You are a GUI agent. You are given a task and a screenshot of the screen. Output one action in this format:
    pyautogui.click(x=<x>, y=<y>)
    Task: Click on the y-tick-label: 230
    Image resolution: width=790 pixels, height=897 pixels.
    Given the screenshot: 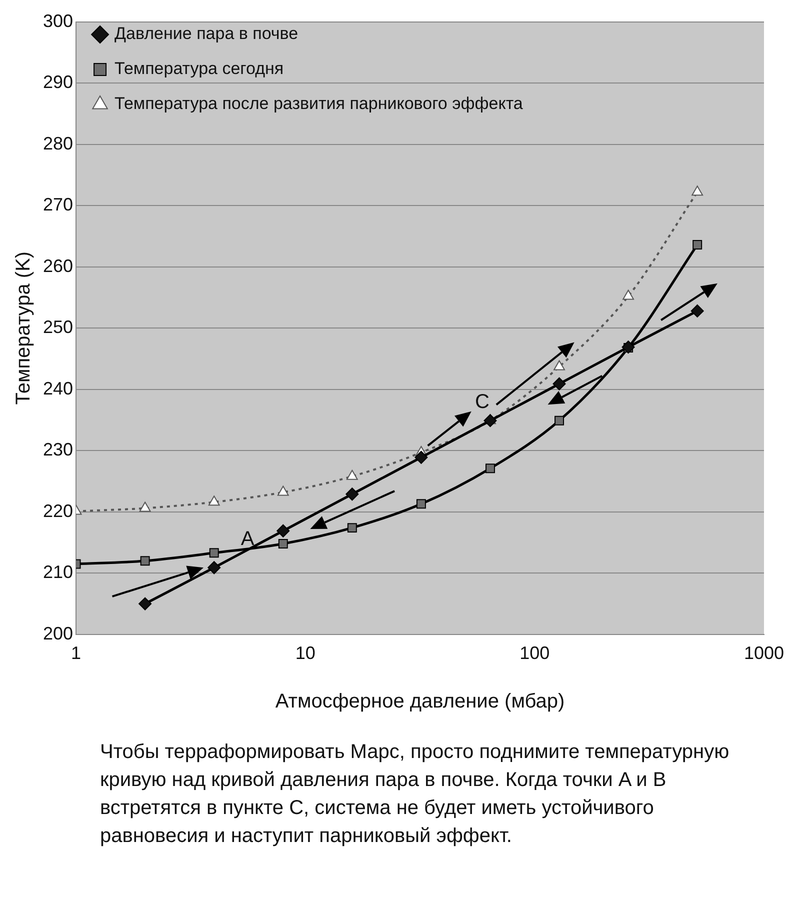 What is the action you would take?
    pyautogui.click(x=58, y=450)
    